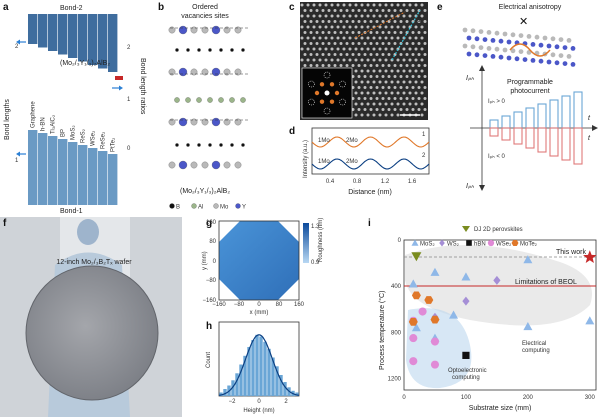  I want to click on legend-label-y: Y, so click(244, 208).